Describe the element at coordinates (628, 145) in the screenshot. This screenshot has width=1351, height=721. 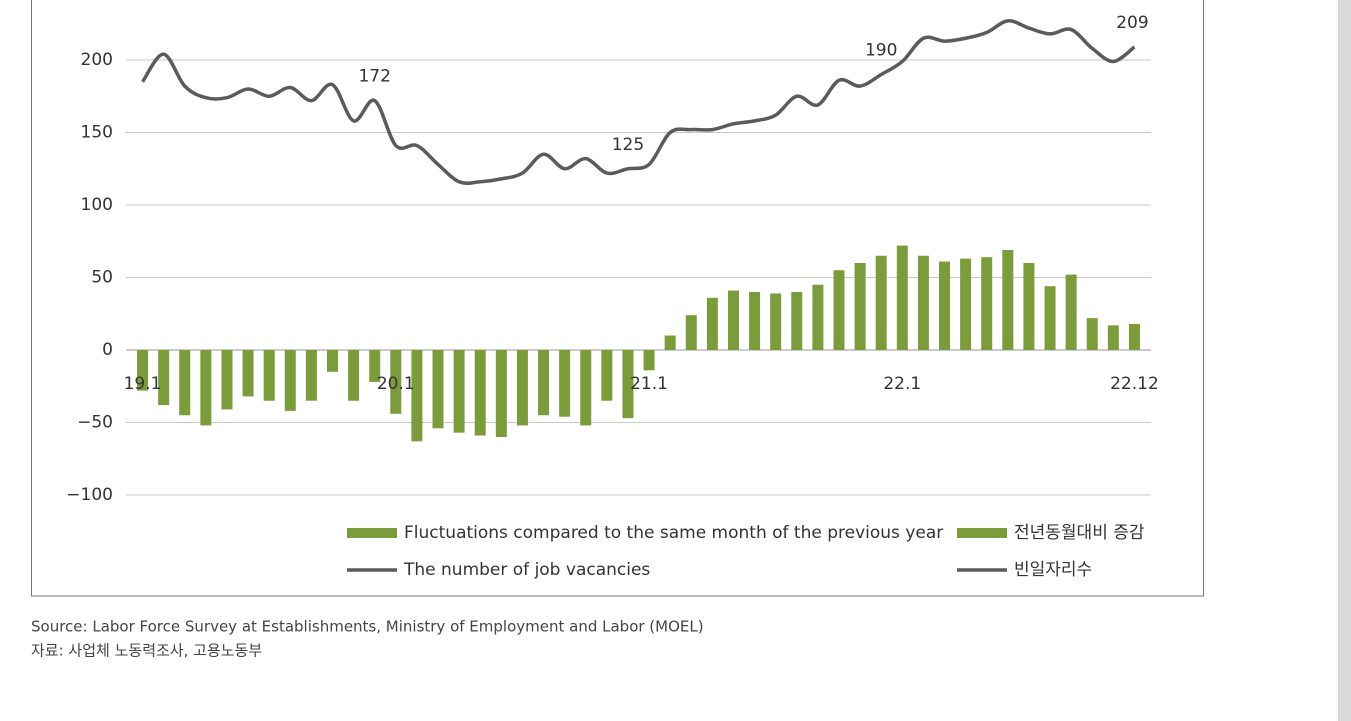
I see `data-label: 125` at that location.